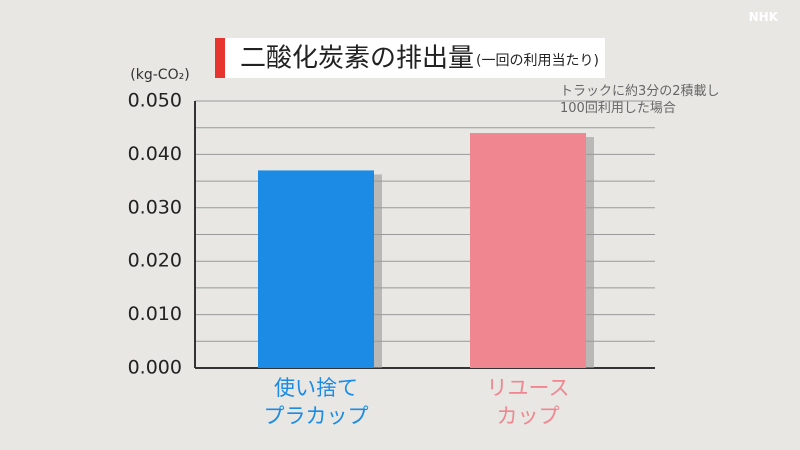  I want to click on watermark: NHK, so click(763, 17).